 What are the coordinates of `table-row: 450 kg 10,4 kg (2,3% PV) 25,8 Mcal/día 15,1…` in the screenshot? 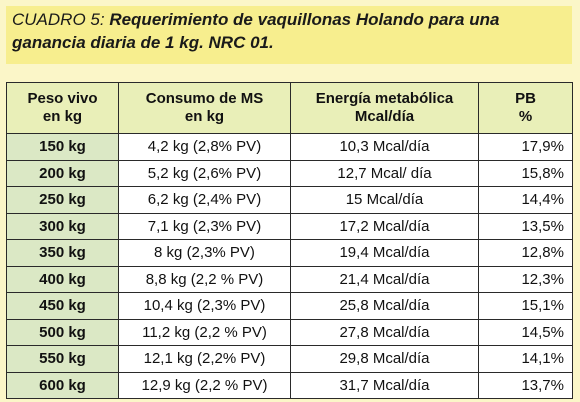 It's located at (289, 306).